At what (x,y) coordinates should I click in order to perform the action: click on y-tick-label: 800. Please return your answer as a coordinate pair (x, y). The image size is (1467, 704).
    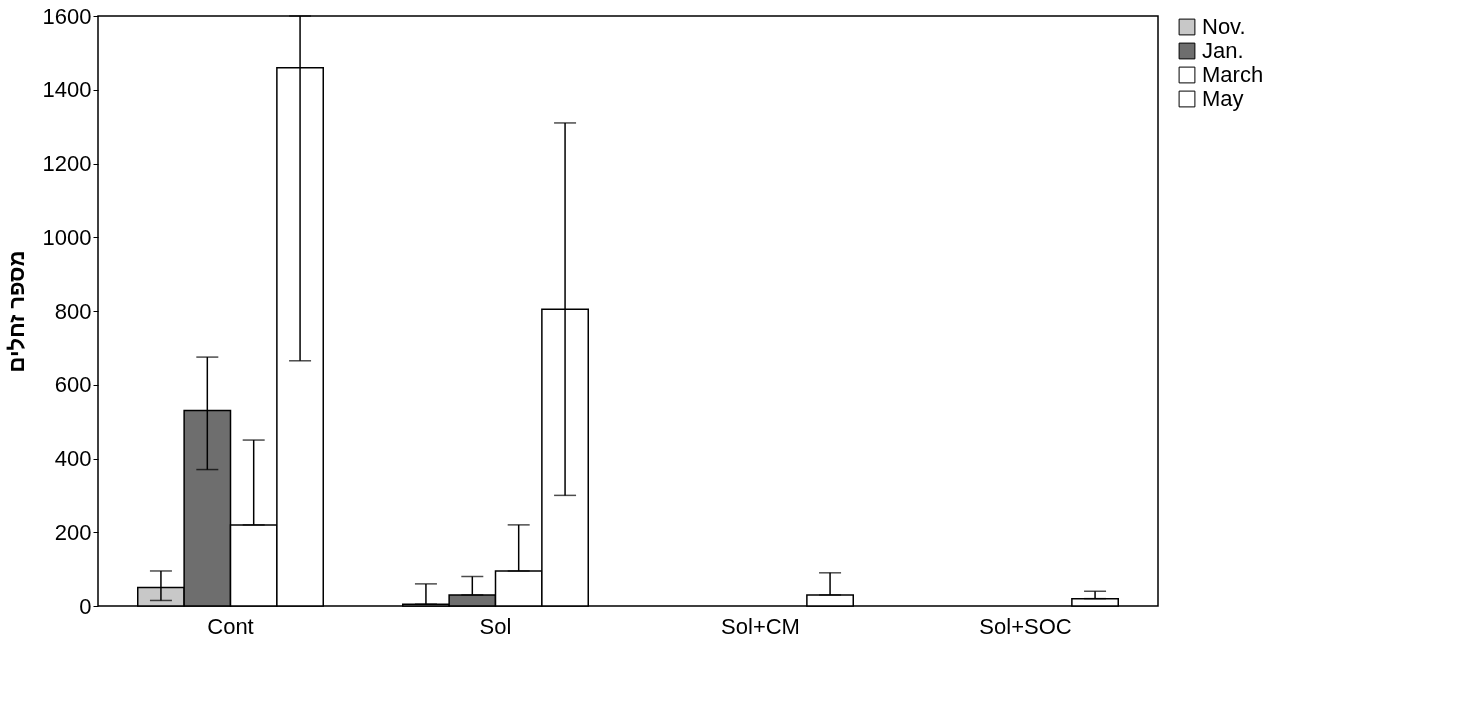
    Looking at the image, I should click on (73, 311).